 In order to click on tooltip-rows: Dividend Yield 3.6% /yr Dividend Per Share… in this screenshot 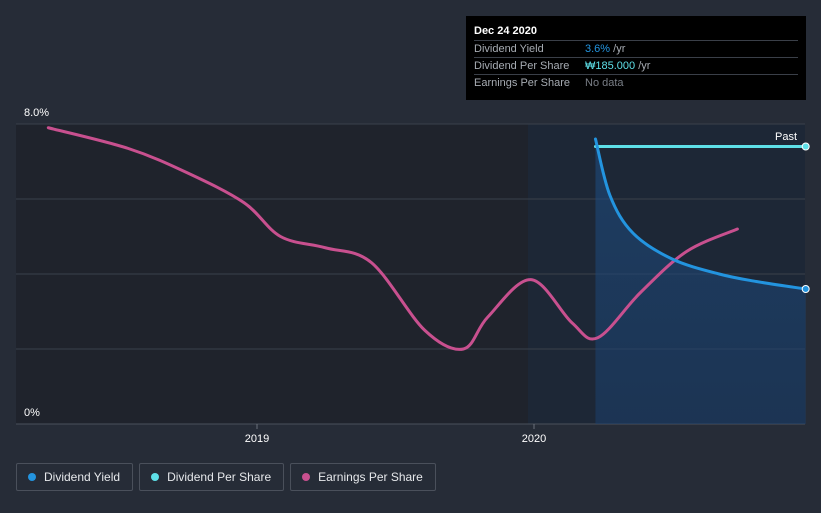, I will do `click(636, 66)`.